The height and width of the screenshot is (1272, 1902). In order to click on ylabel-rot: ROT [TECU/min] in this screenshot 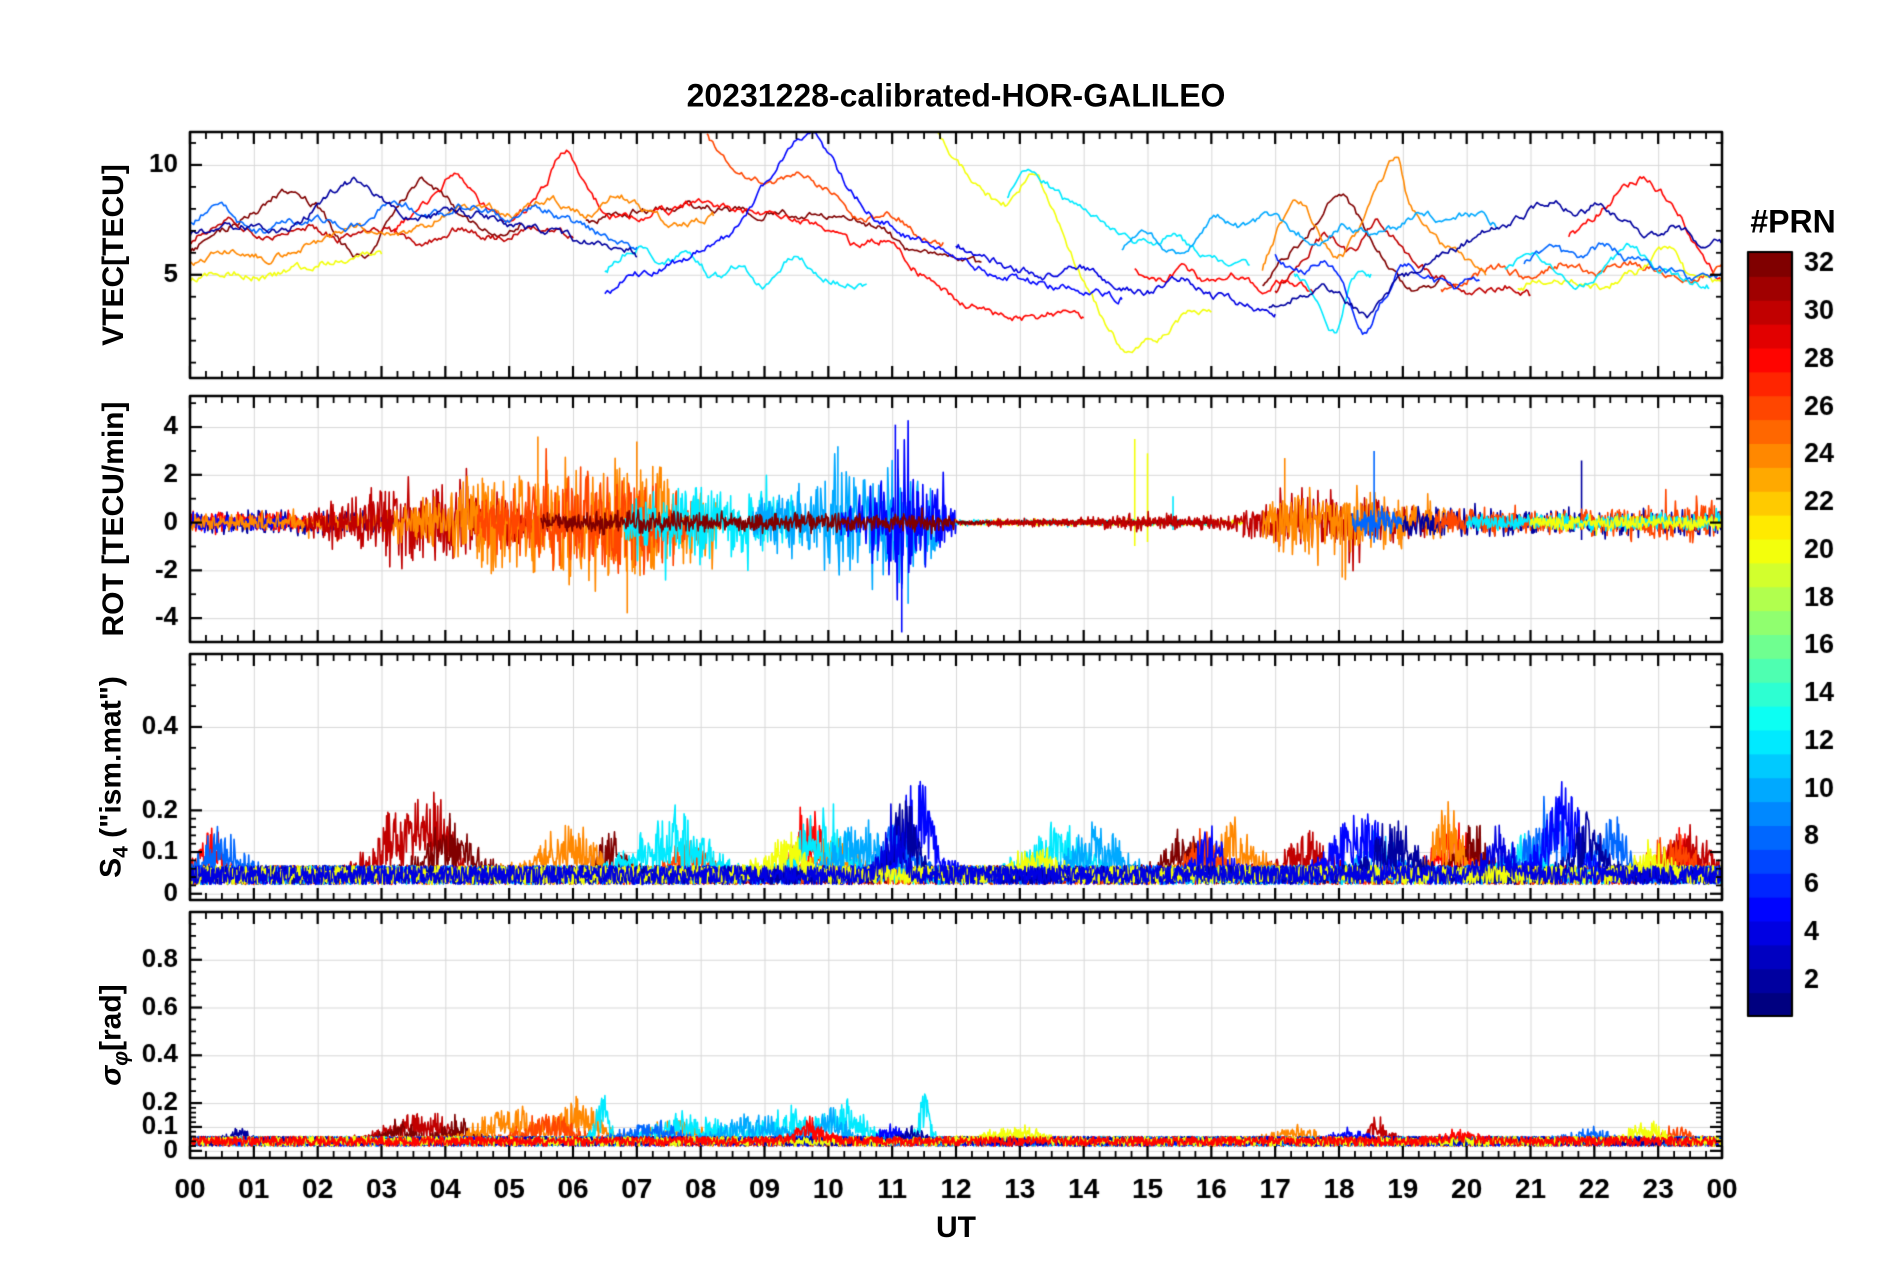, I will do `click(113, 519)`.